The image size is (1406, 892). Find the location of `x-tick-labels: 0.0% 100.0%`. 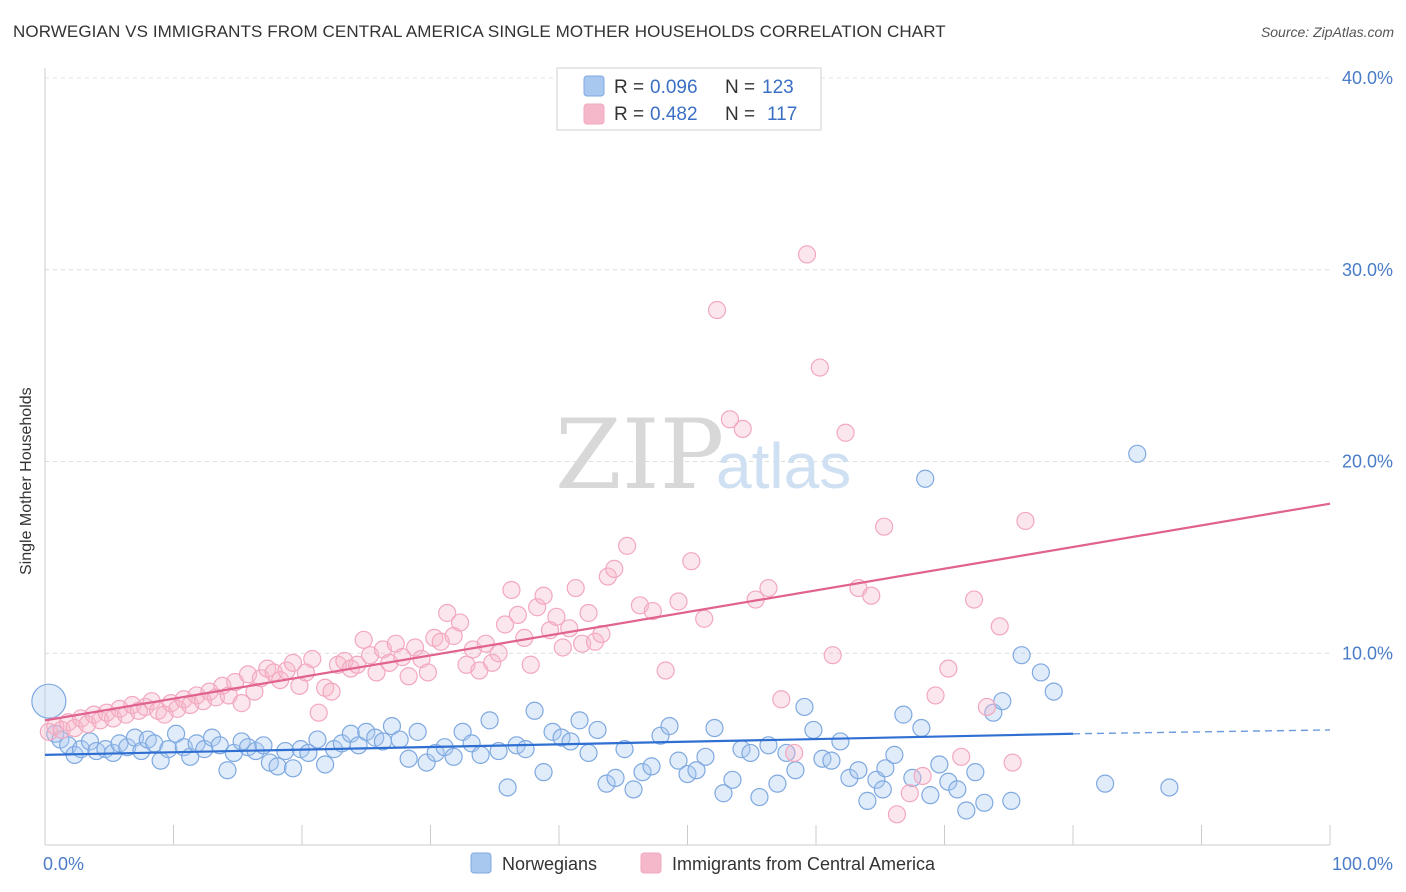

x-tick-labels: 0.0% 100.0% is located at coordinates (718, 864).